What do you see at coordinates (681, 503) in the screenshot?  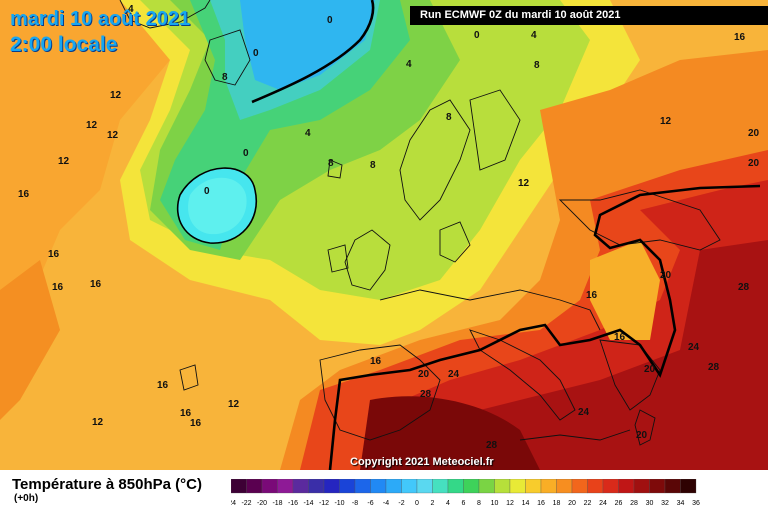 I see `scale-tick-label: 34` at bounding box center [681, 503].